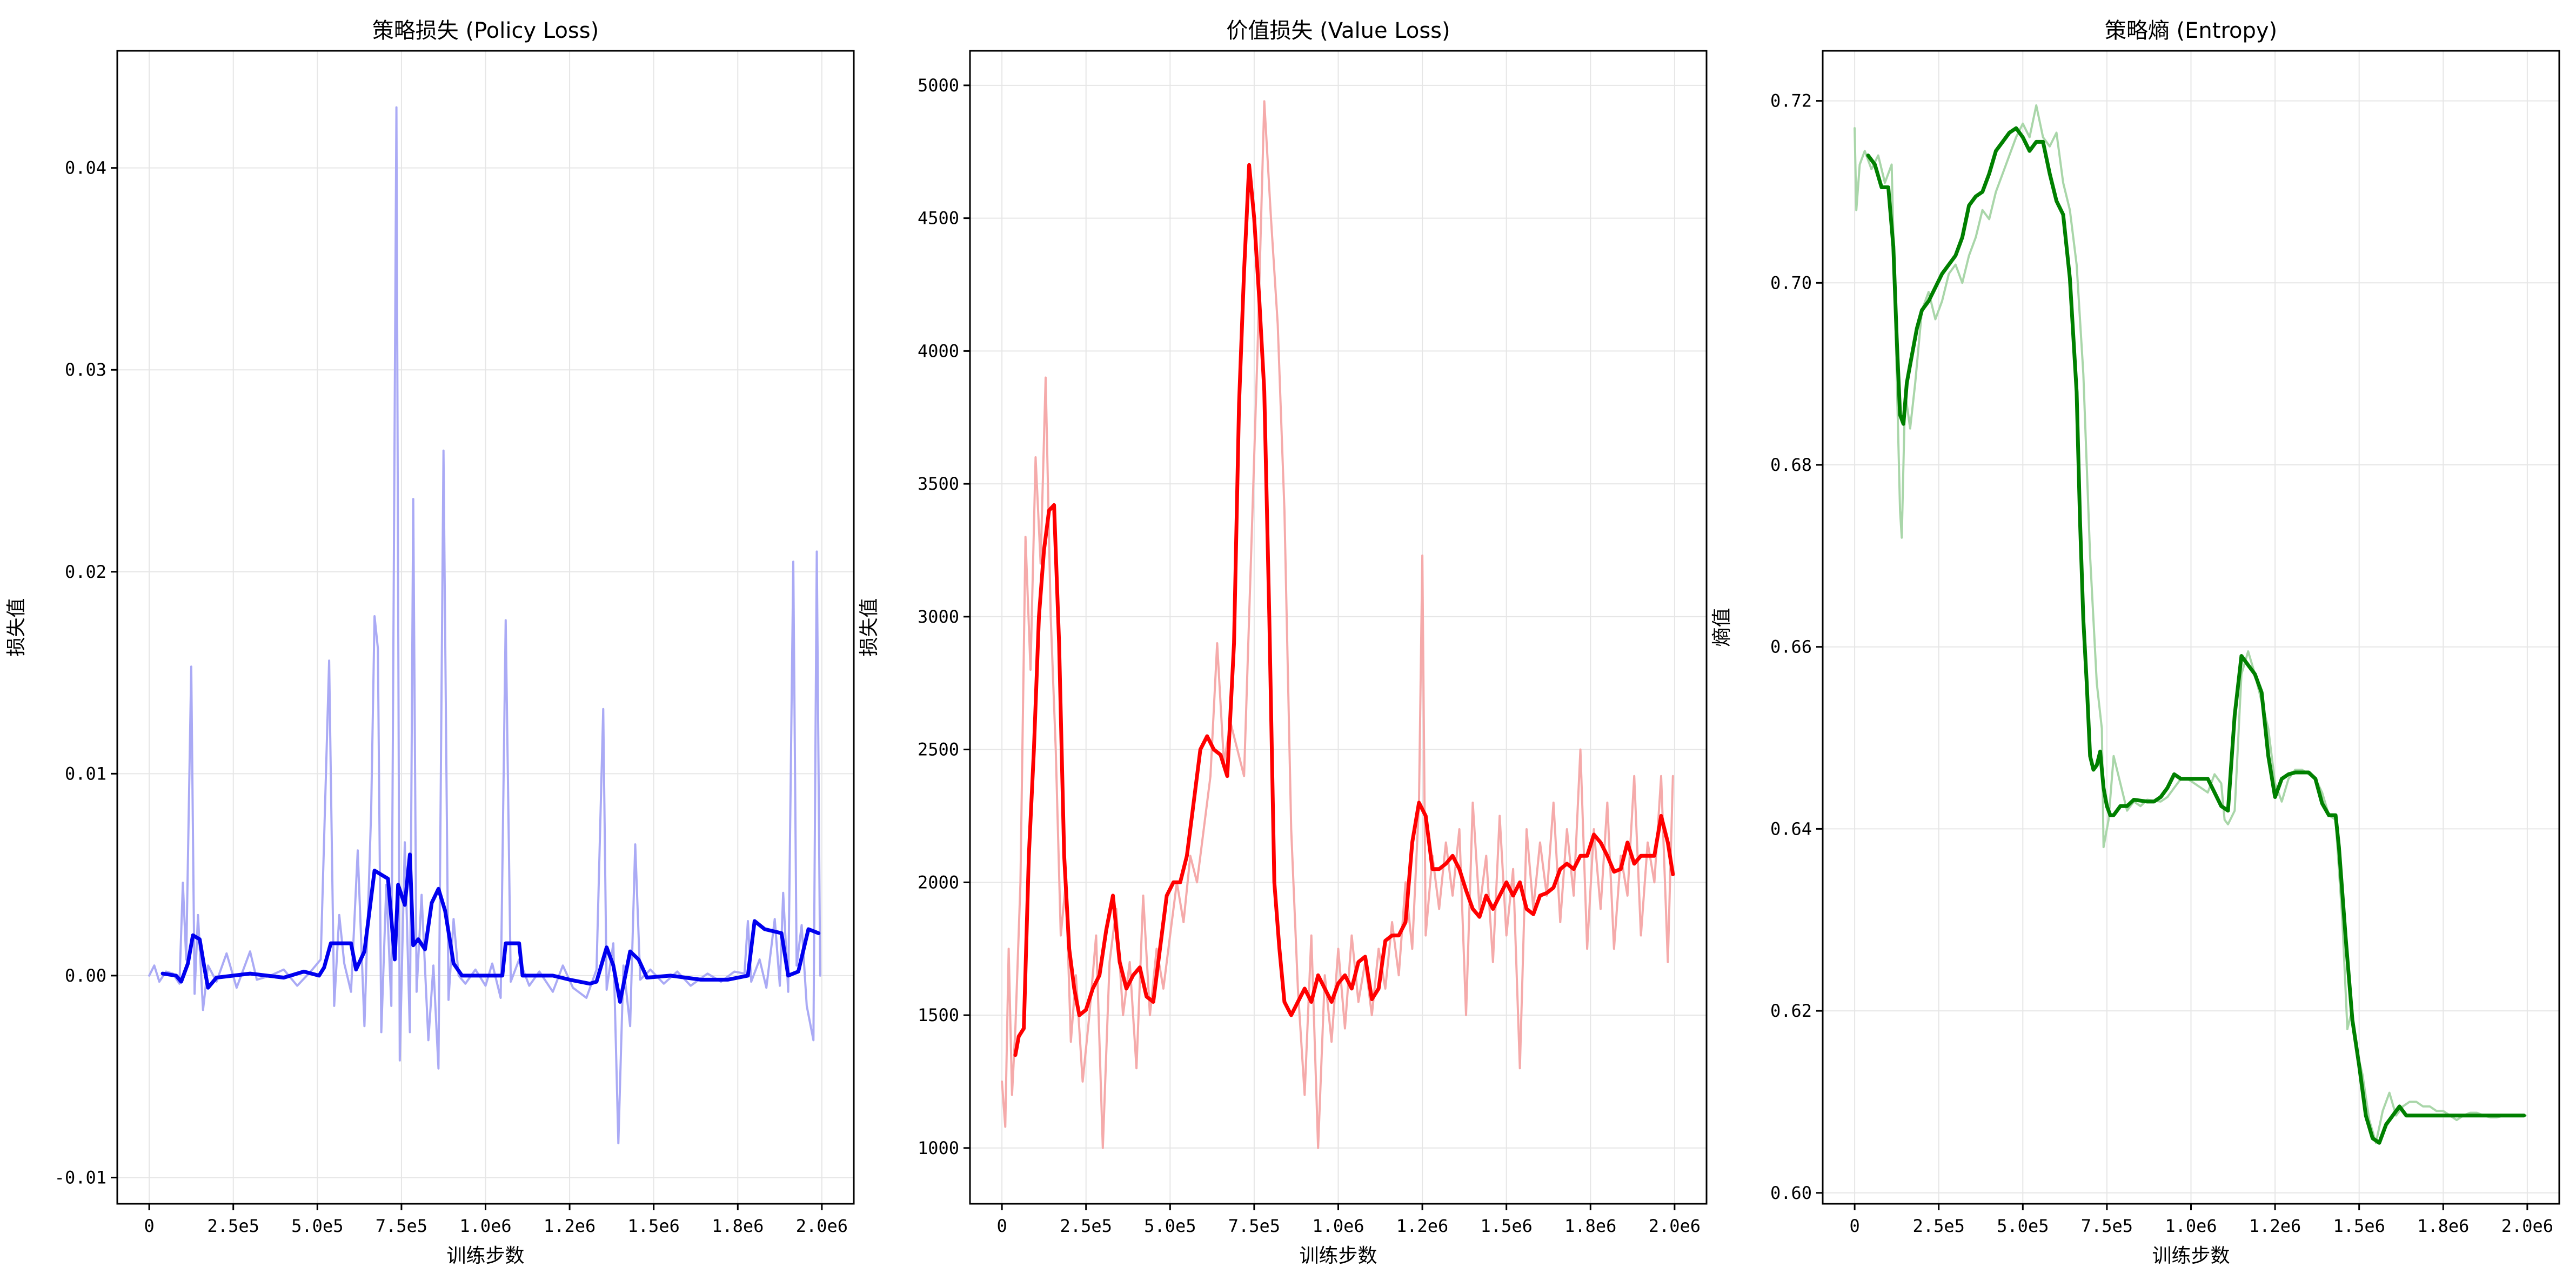  What do you see at coordinates (85, 572) in the screenshot?
I see `y-tick-label: 0.02` at bounding box center [85, 572].